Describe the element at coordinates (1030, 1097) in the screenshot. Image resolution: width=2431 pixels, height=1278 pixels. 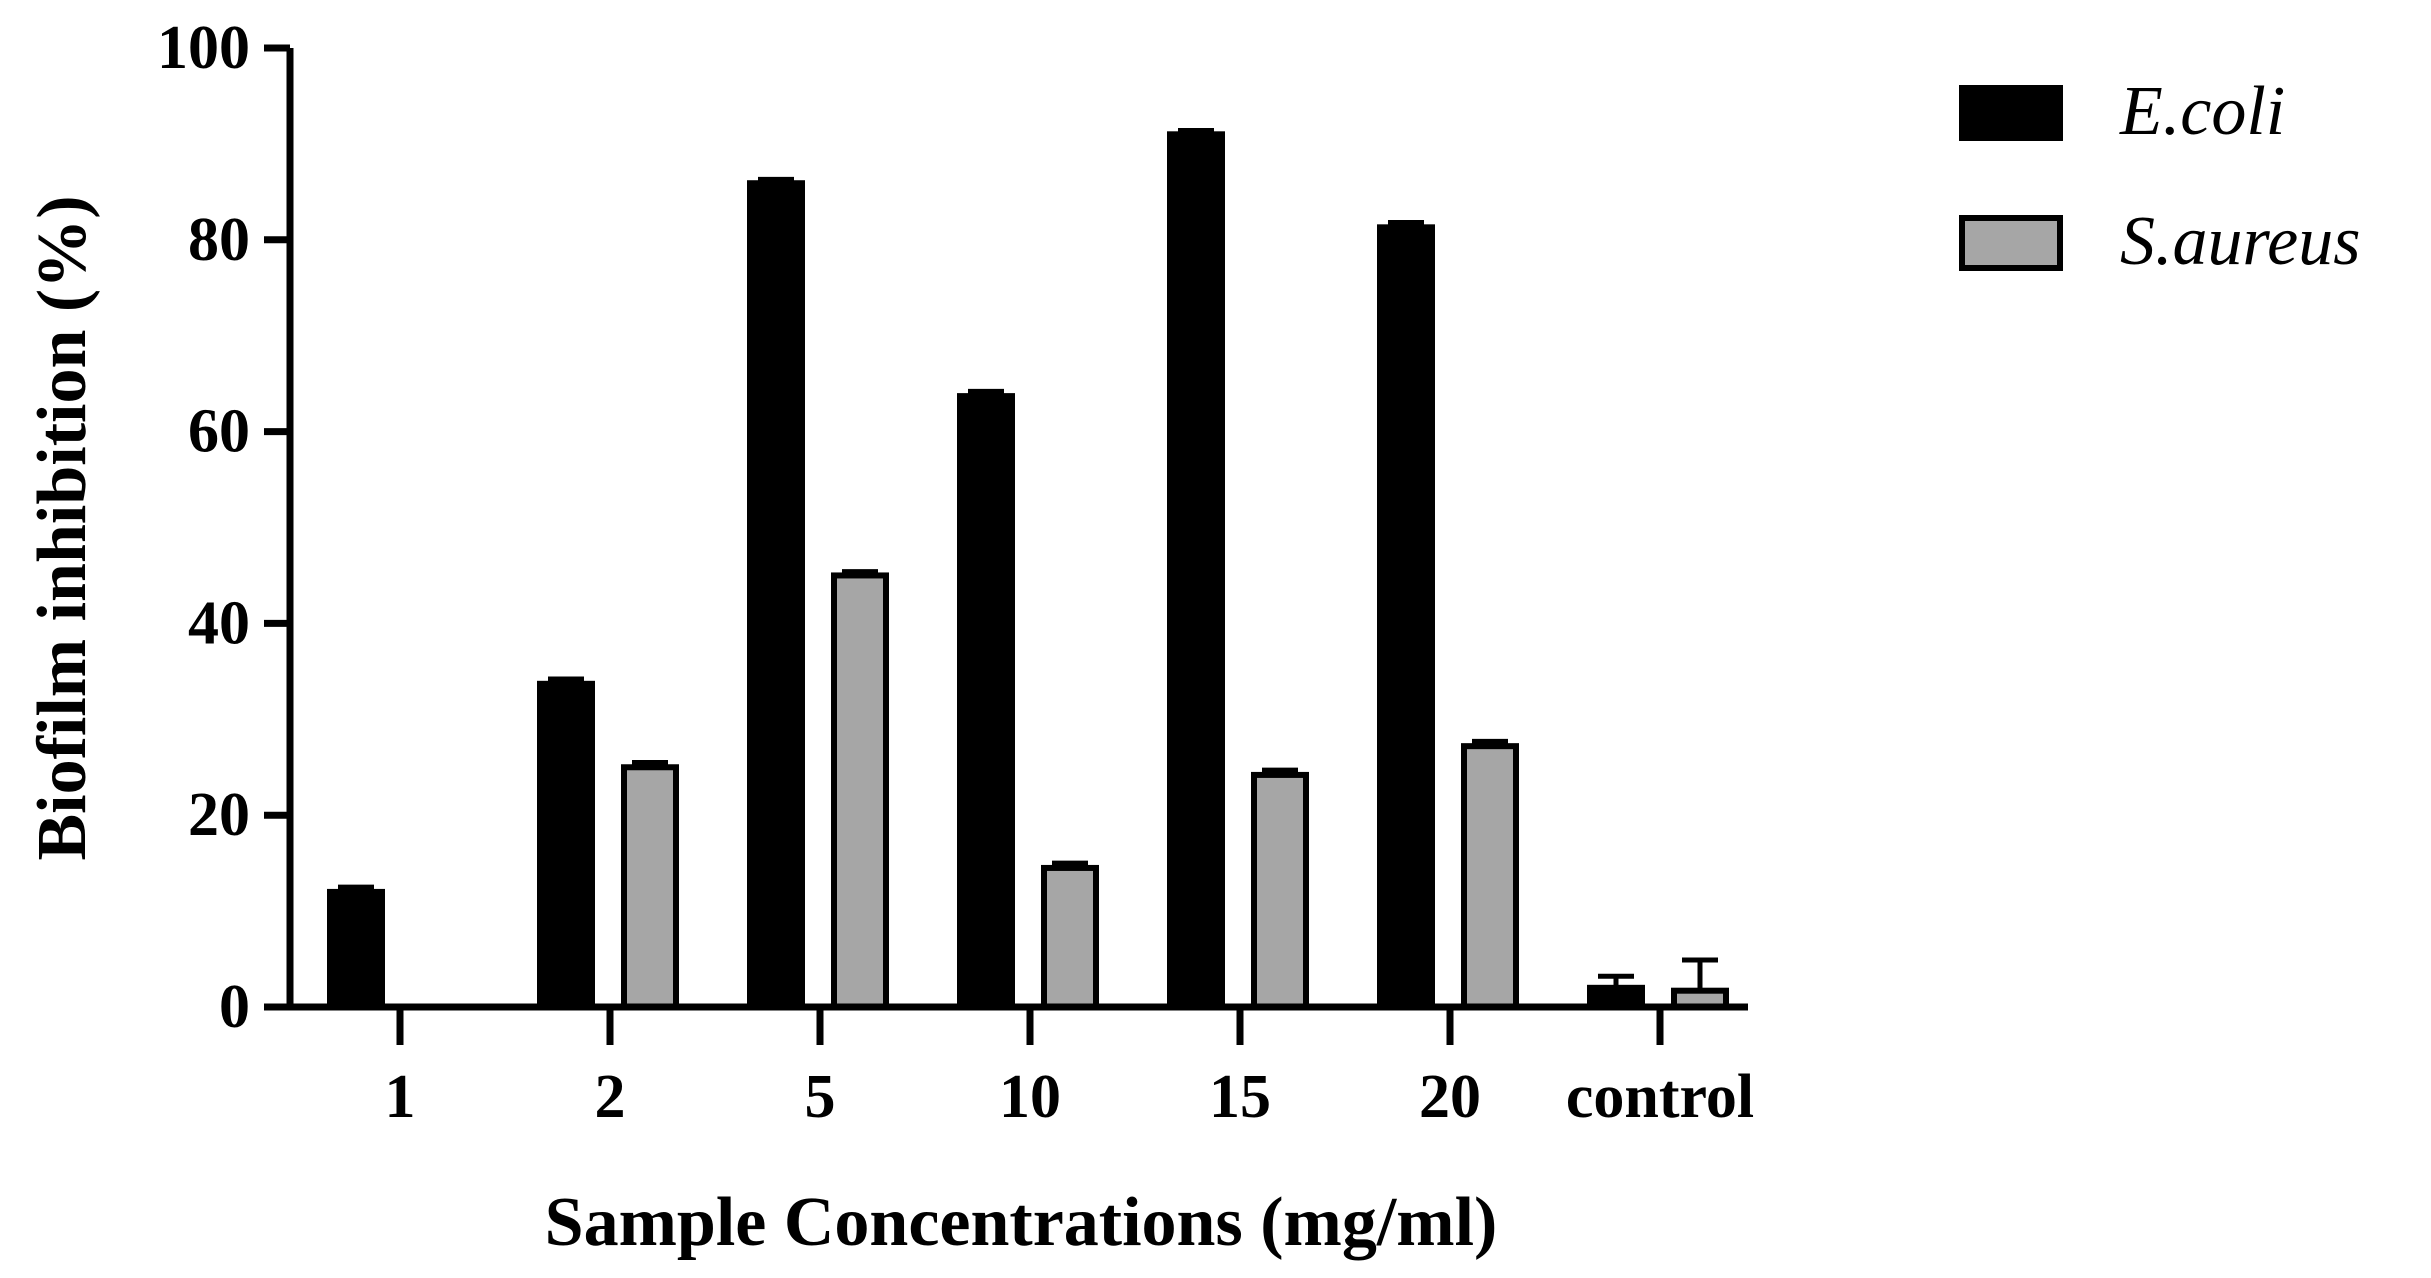
I see `x-tick-label: 10` at that location.